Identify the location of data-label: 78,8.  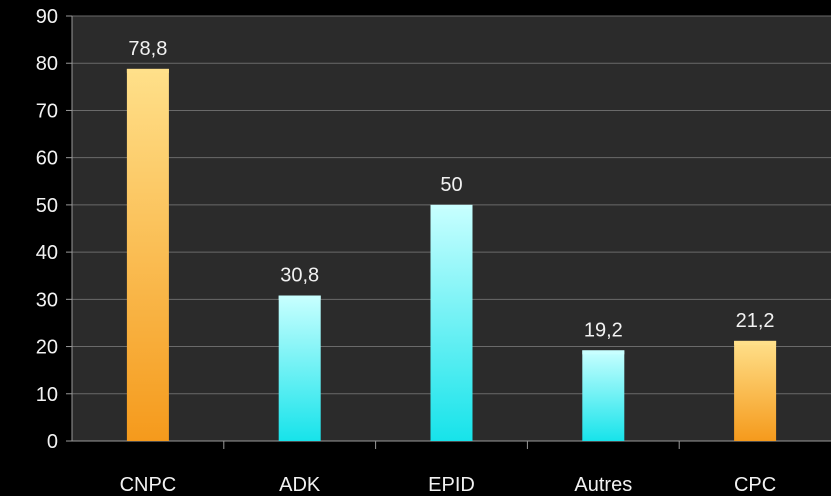
(147, 49).